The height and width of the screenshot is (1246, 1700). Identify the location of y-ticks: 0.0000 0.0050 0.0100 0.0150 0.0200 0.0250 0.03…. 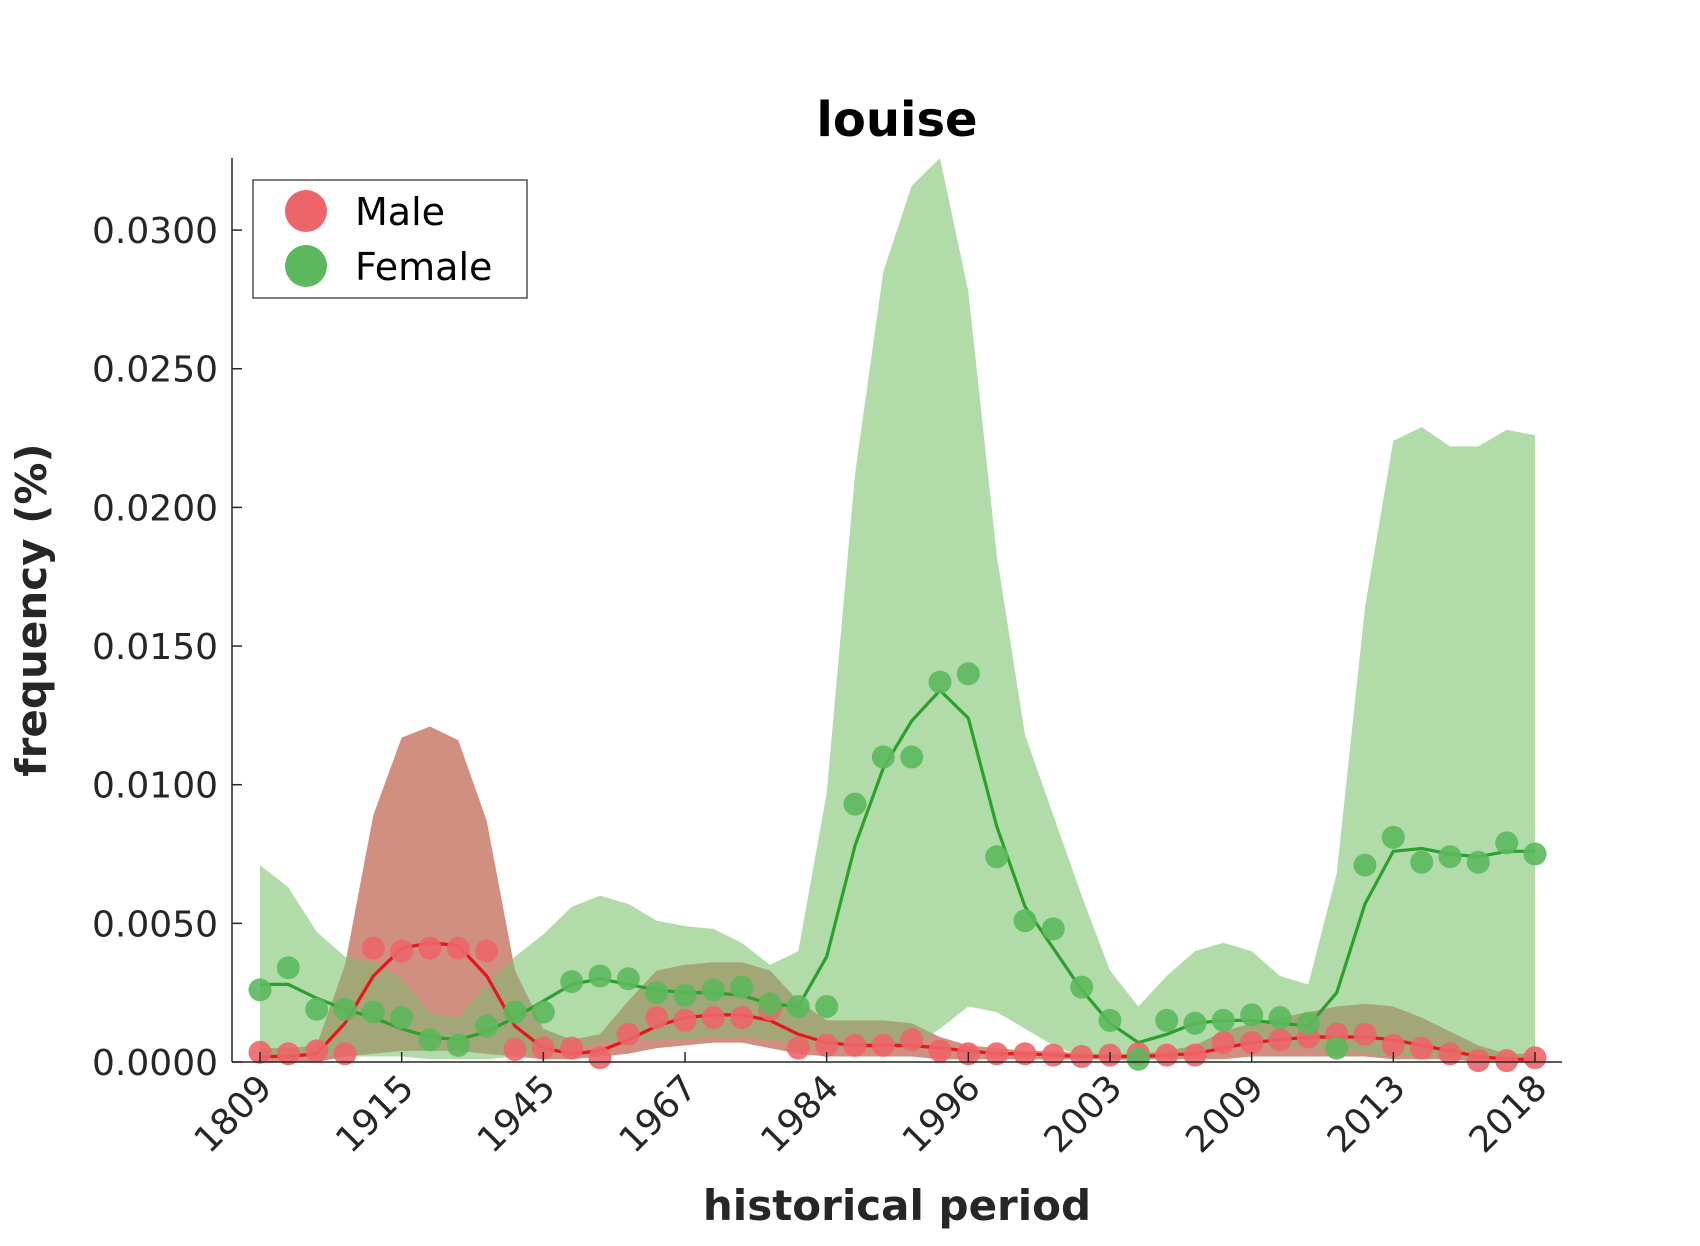
(167, 647).